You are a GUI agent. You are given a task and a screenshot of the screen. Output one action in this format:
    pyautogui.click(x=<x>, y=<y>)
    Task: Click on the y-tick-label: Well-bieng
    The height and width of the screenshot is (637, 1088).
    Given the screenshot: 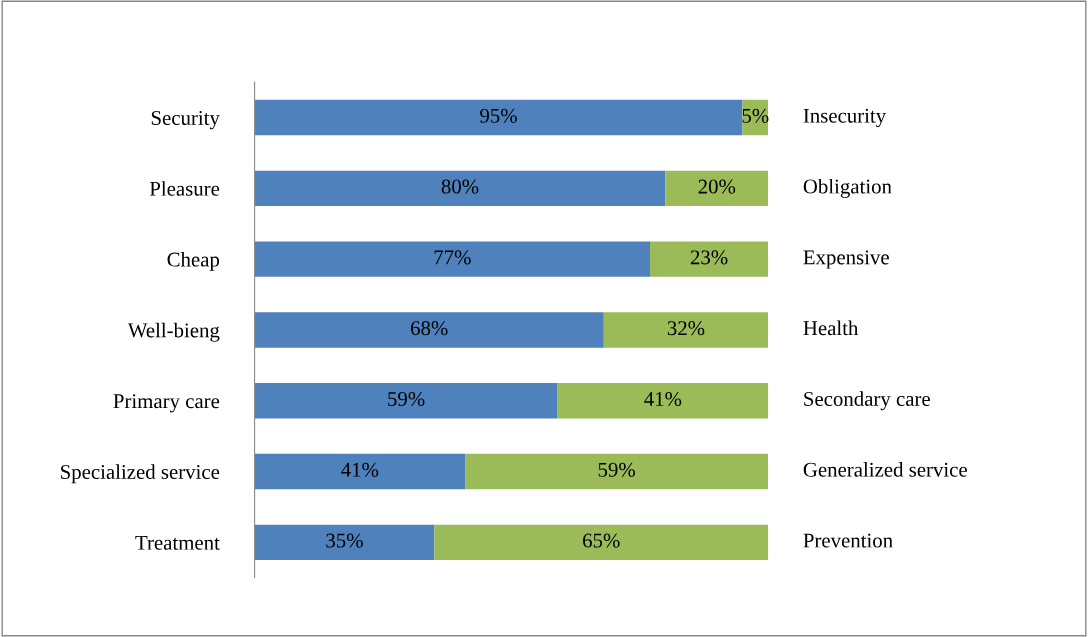 What is the action you would take?
    pyautogui.click(x=173, y=332)
    